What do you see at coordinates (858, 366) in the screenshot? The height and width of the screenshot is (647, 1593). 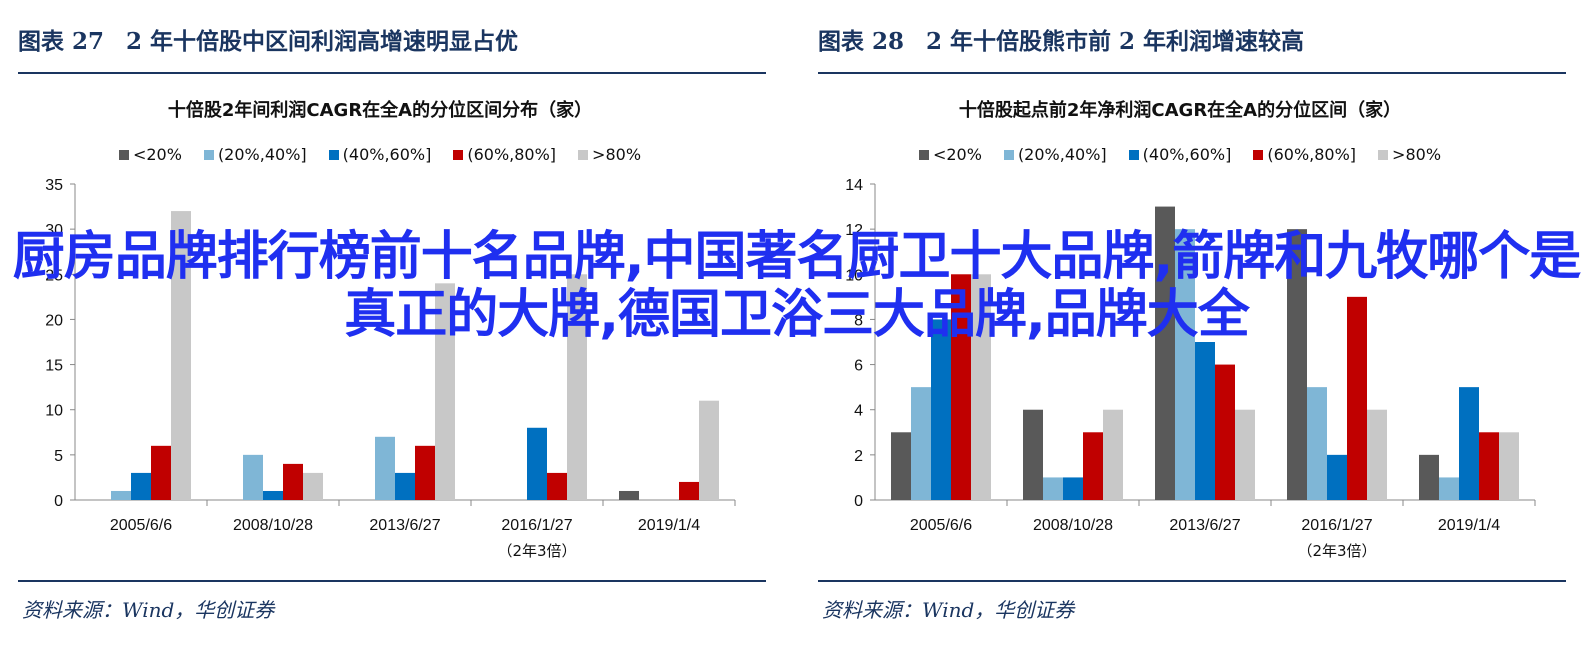 I see `y-tick-label: 6` at bounding box center [858, 366].